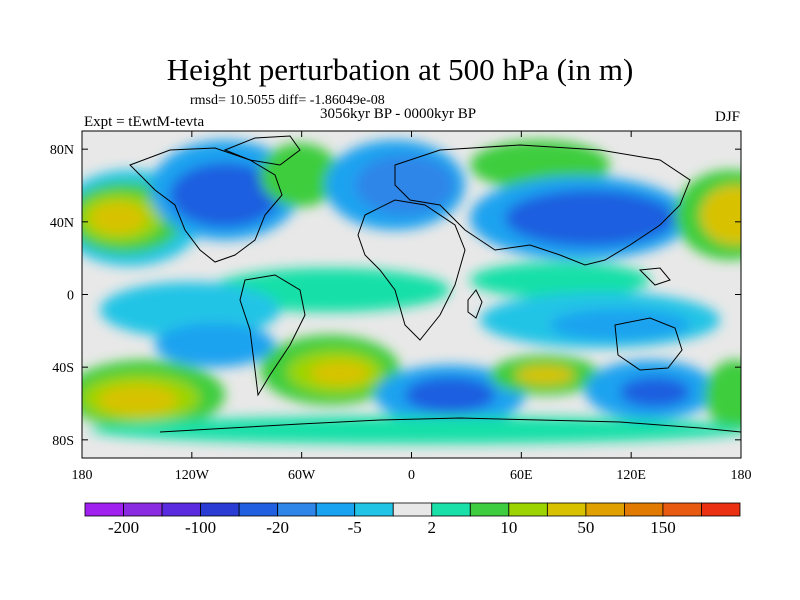 The height and width of the screenshot is (600, 800). I want to click on x-tick-label: 120W, so click(192, 475).